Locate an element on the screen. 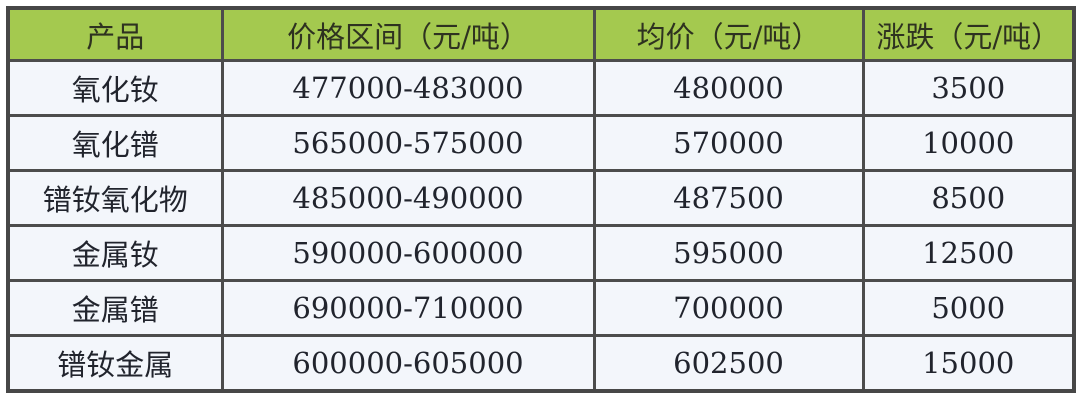 The image size is (1080, 403). cell-average-price: 487500 is located at coordinates (728, 198).